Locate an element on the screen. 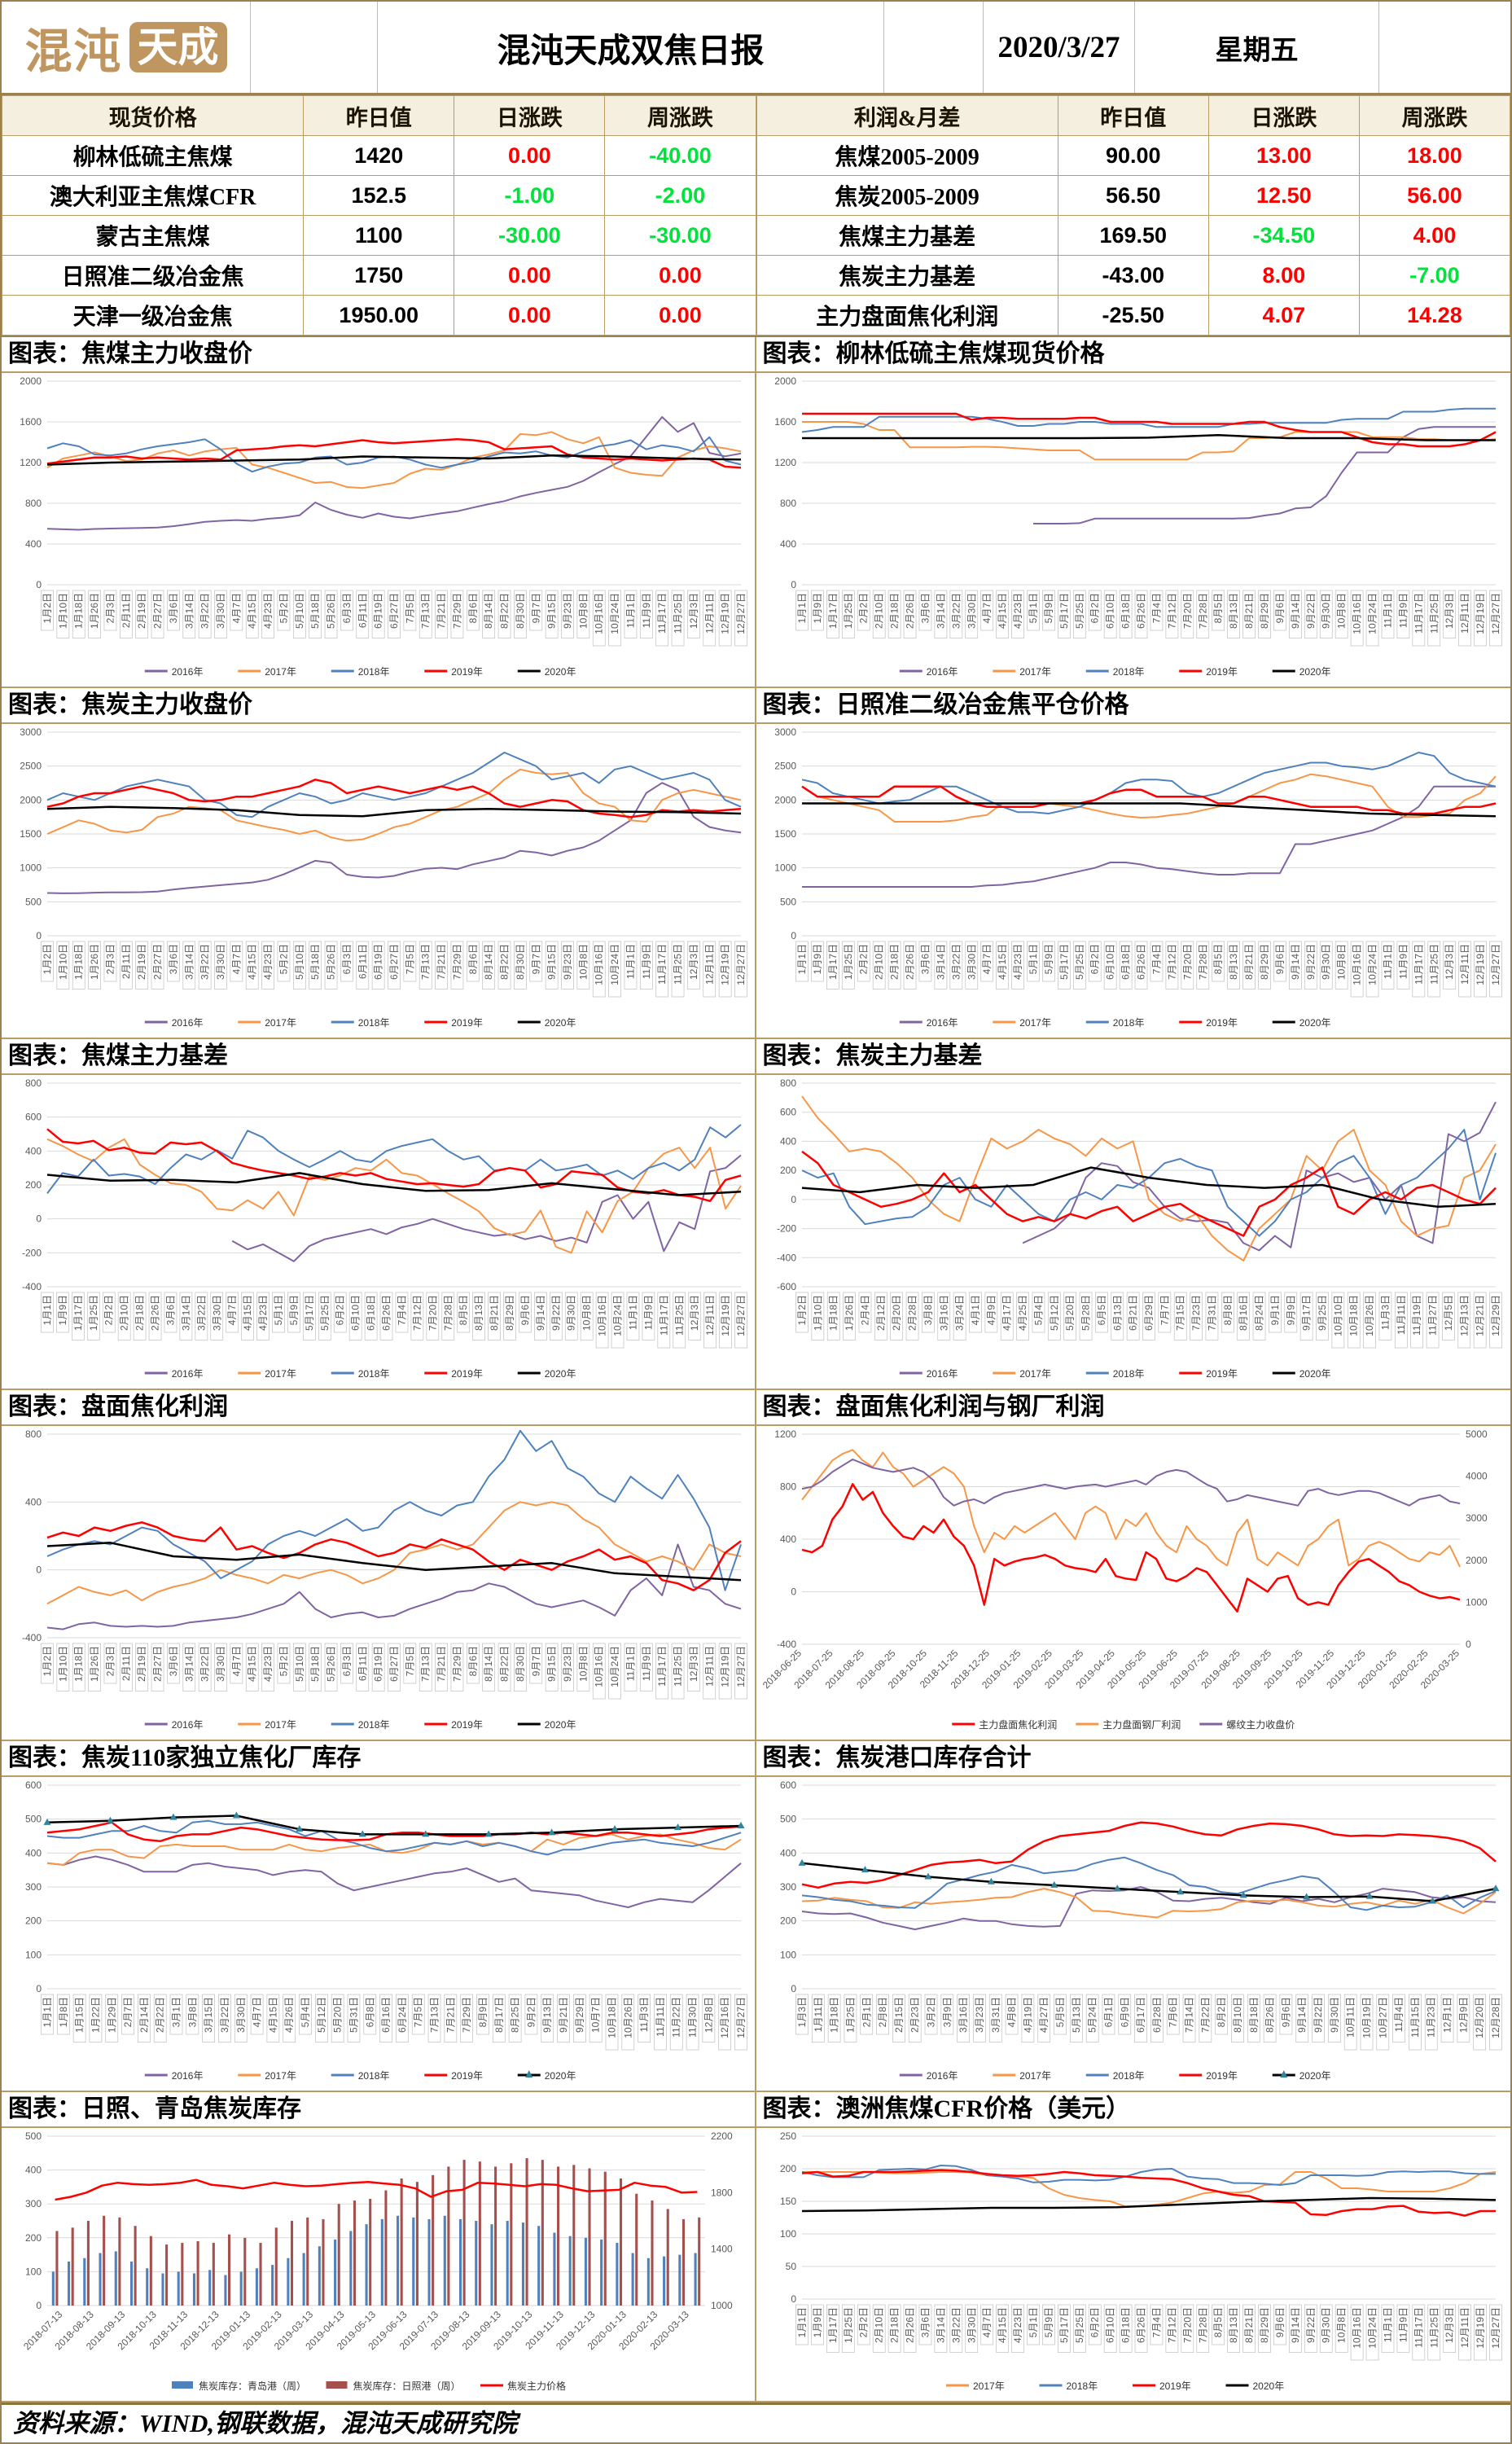 The height and width of the screenshot is (2444, 1512). x-tick: 3月6日 is located at coordinates (170, 1313).